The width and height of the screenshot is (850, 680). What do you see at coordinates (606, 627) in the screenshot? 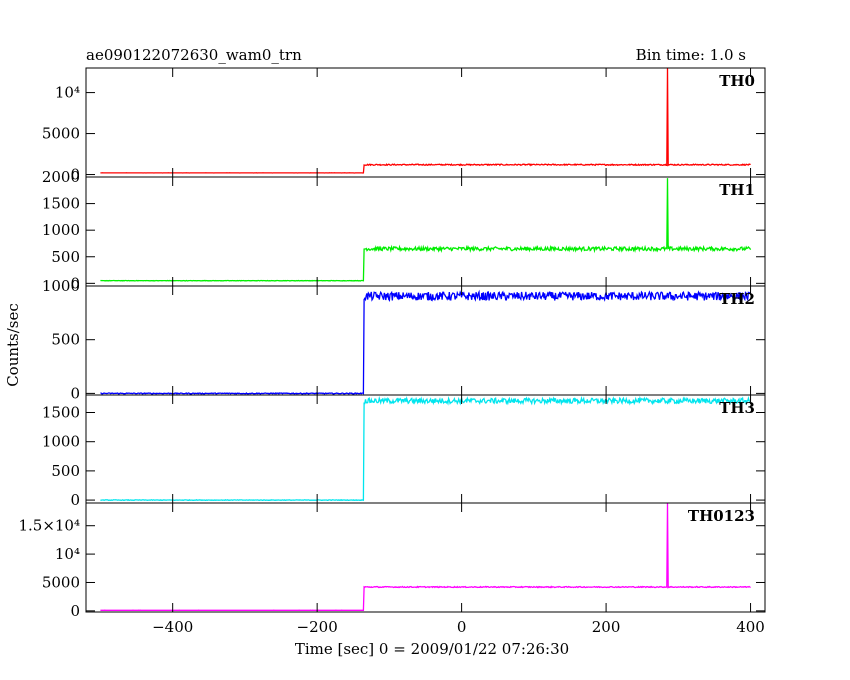
I see `x-tick-label: 200` at bounding box center [606, 627].